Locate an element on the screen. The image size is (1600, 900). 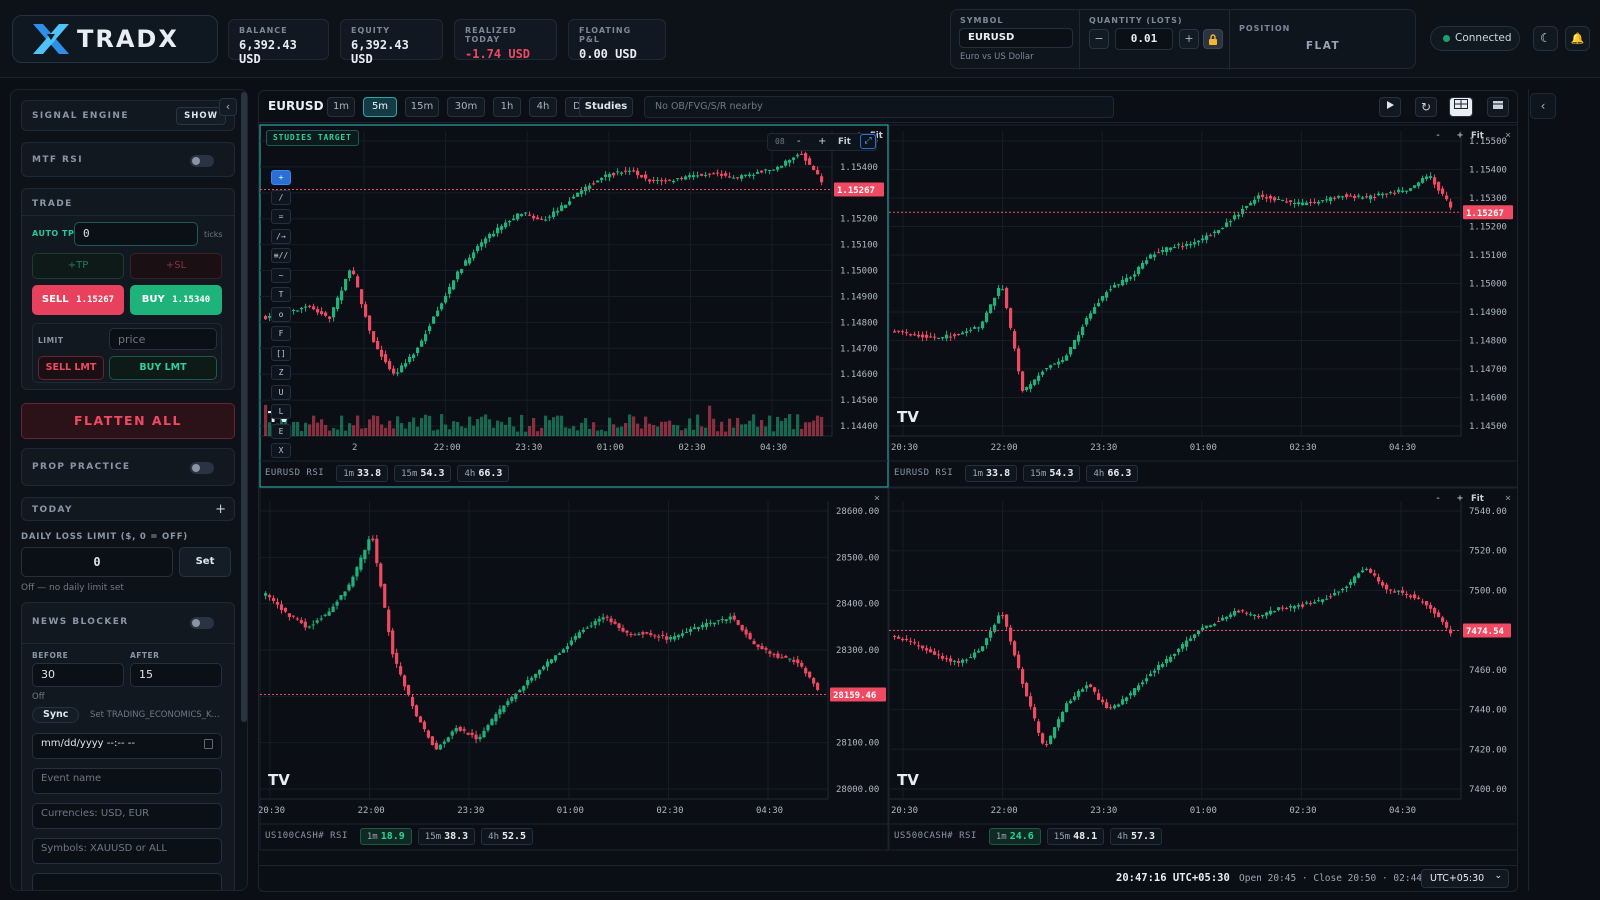
draw-tool-12: L is located at coordinates (281, 411).